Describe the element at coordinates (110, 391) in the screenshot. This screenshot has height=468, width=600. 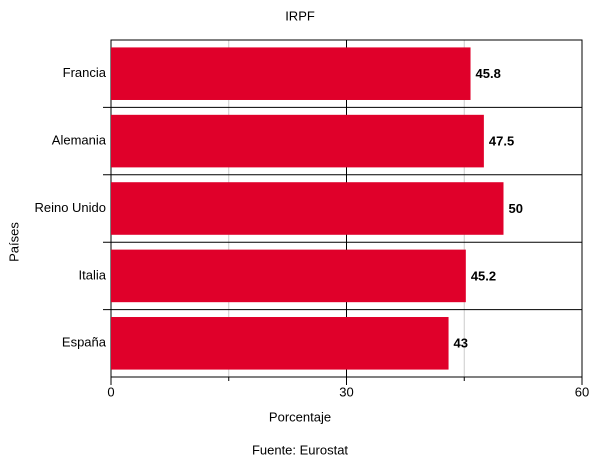
I see `x-tick-label: 0` at that location.